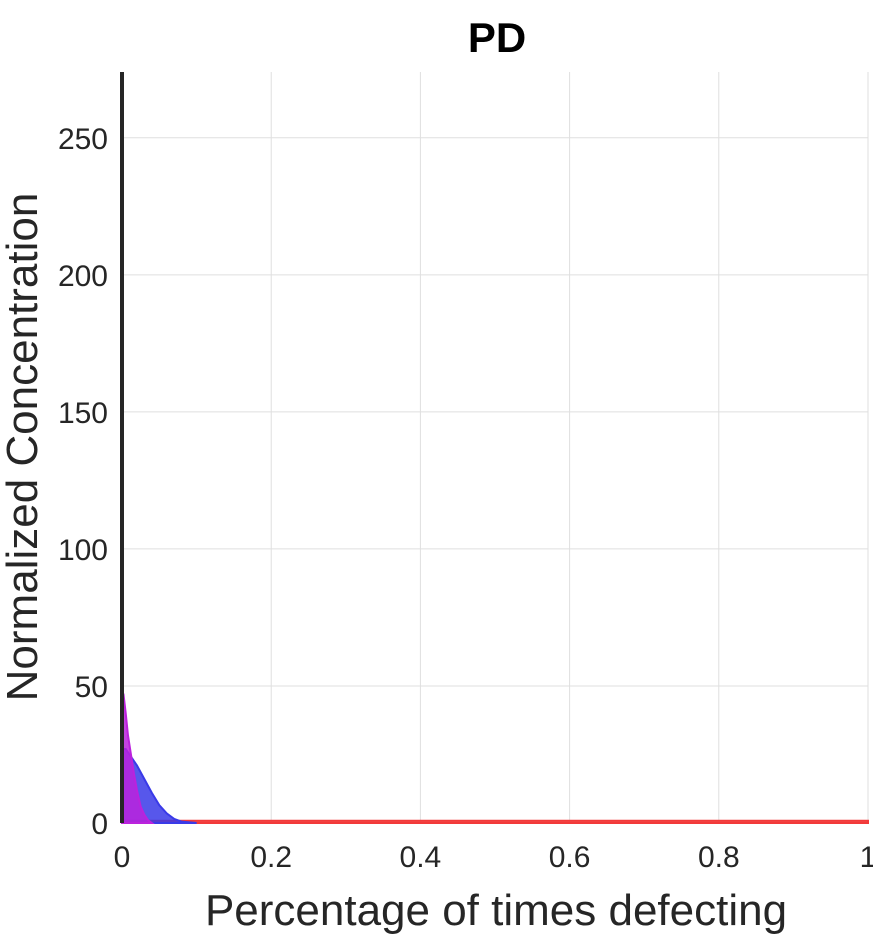 The width and height of the screenshot is (873, 936). Describe the element at coordinates (421, 857) in the screenshot. I see `x-tick-label: 0.4` at that location.